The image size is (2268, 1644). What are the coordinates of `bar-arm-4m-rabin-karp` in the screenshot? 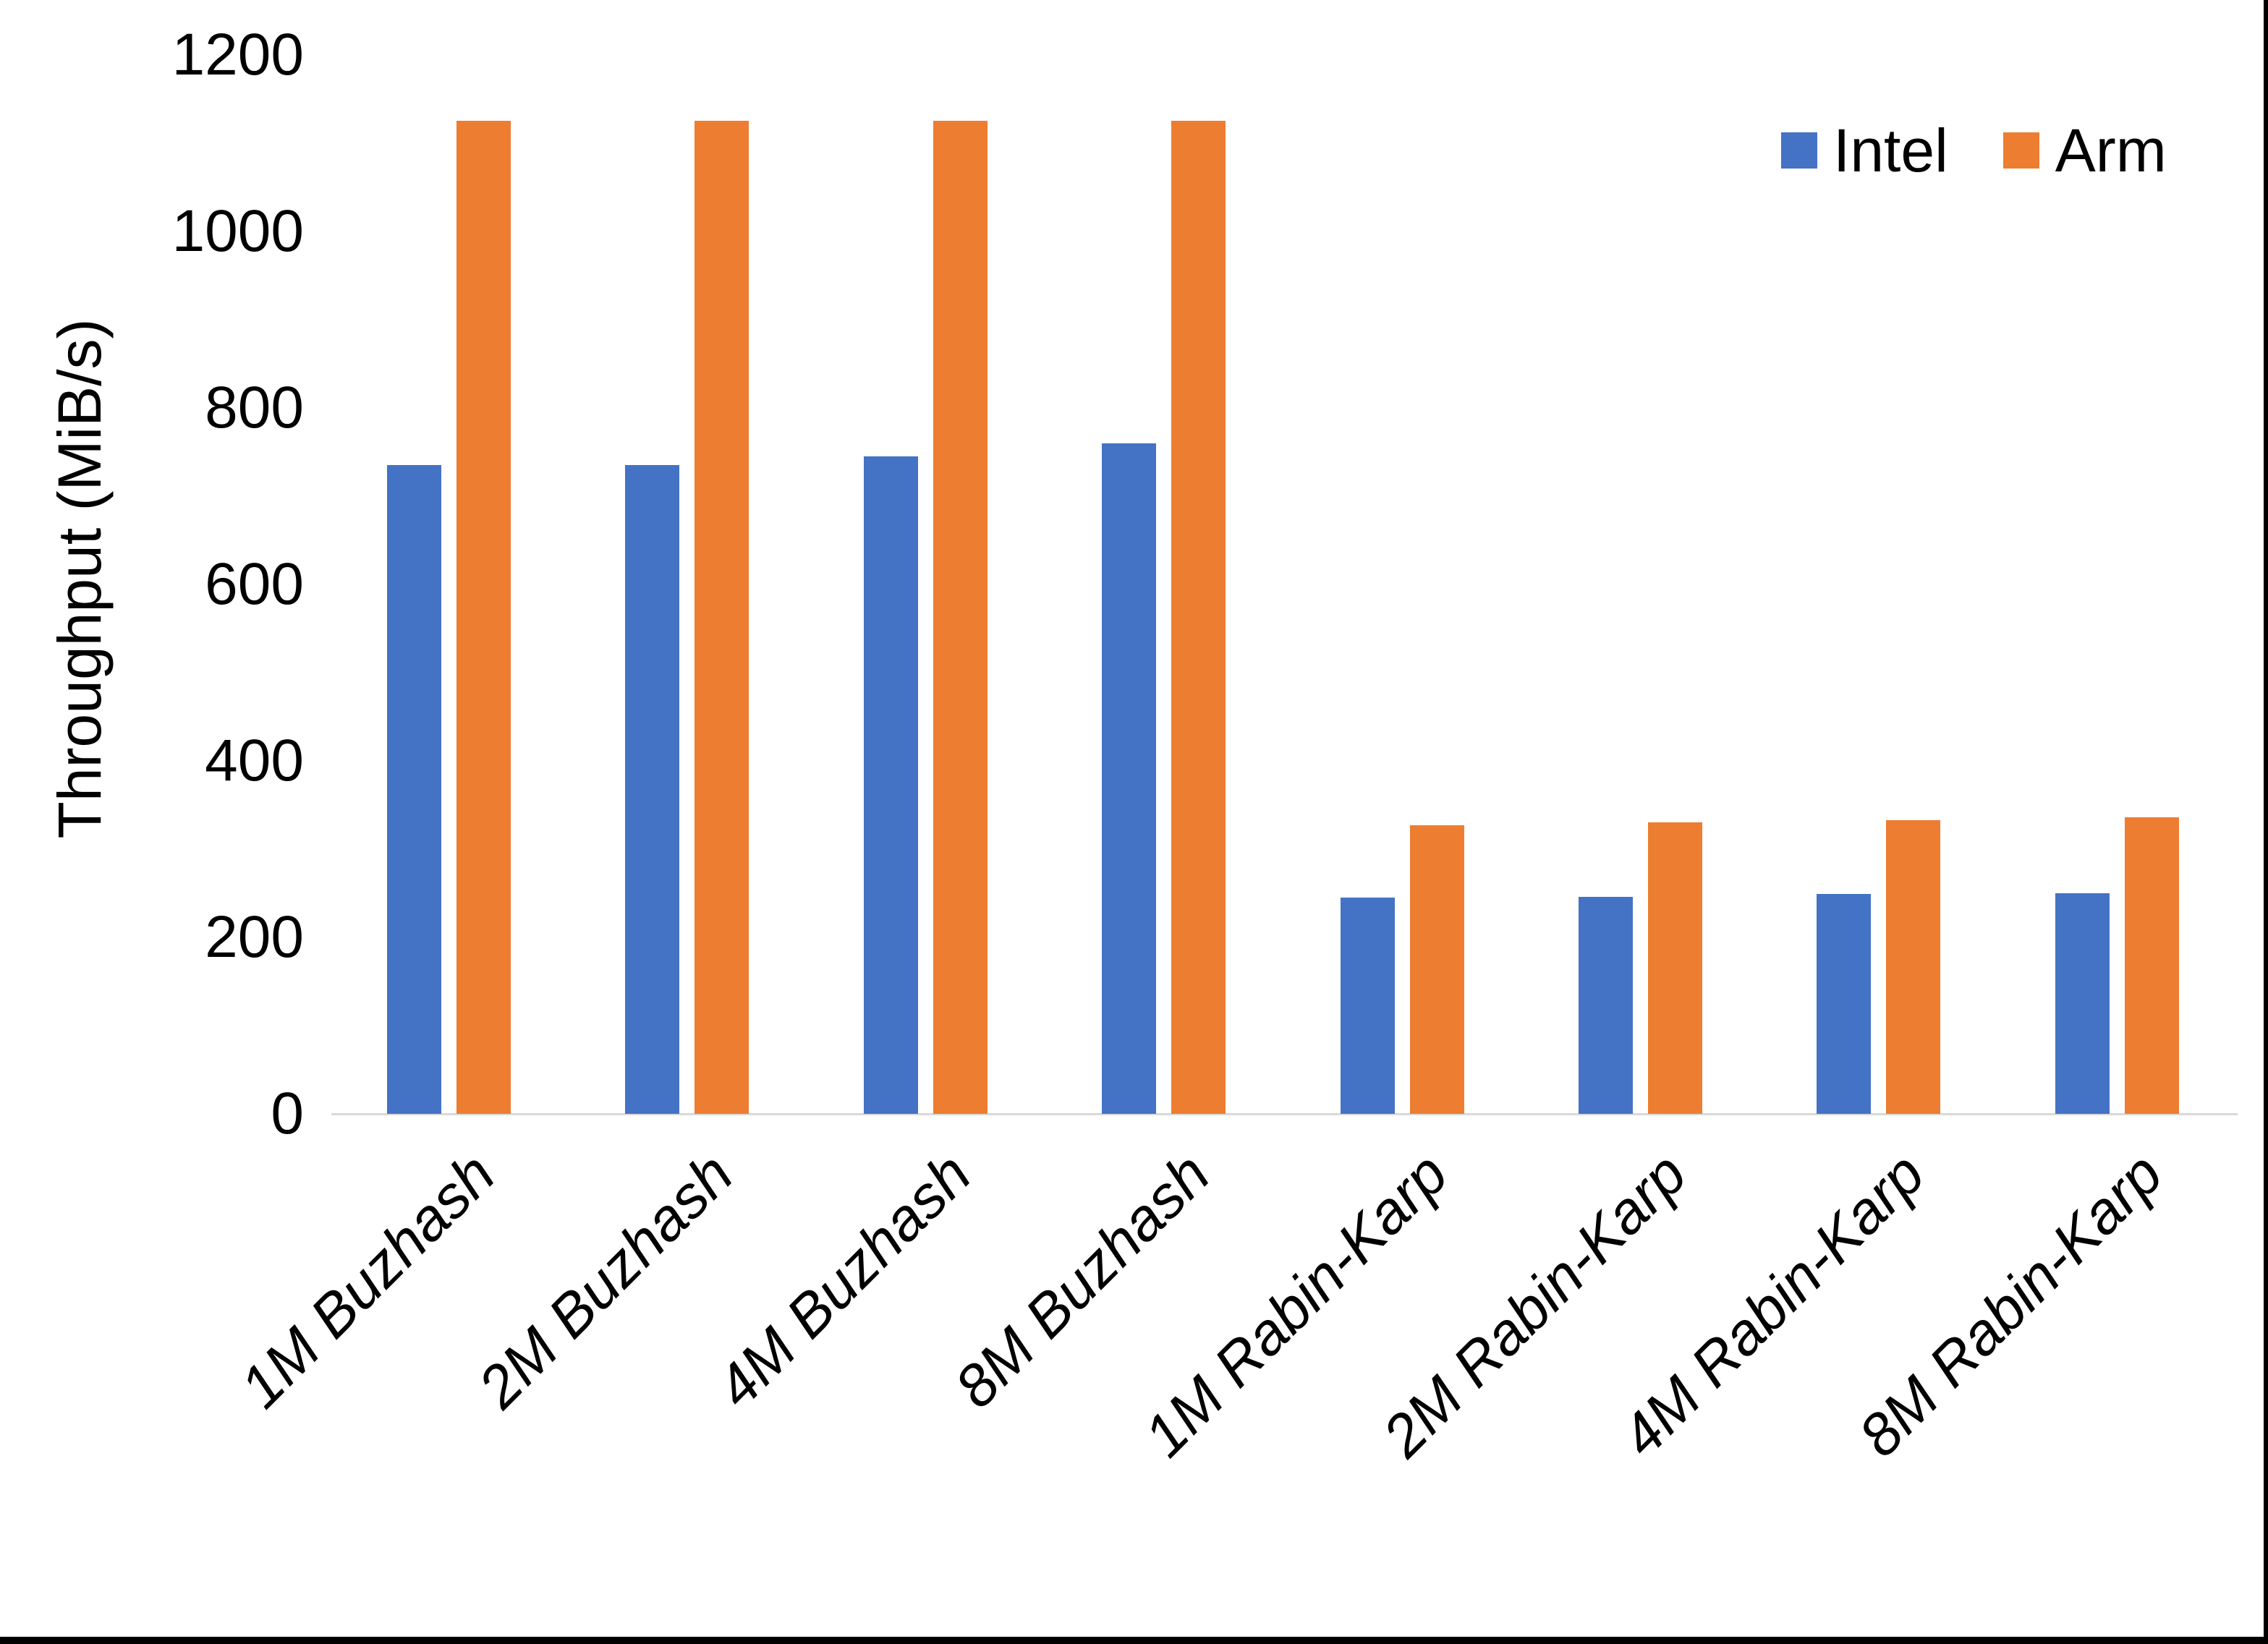 It's located at (1913, 967).